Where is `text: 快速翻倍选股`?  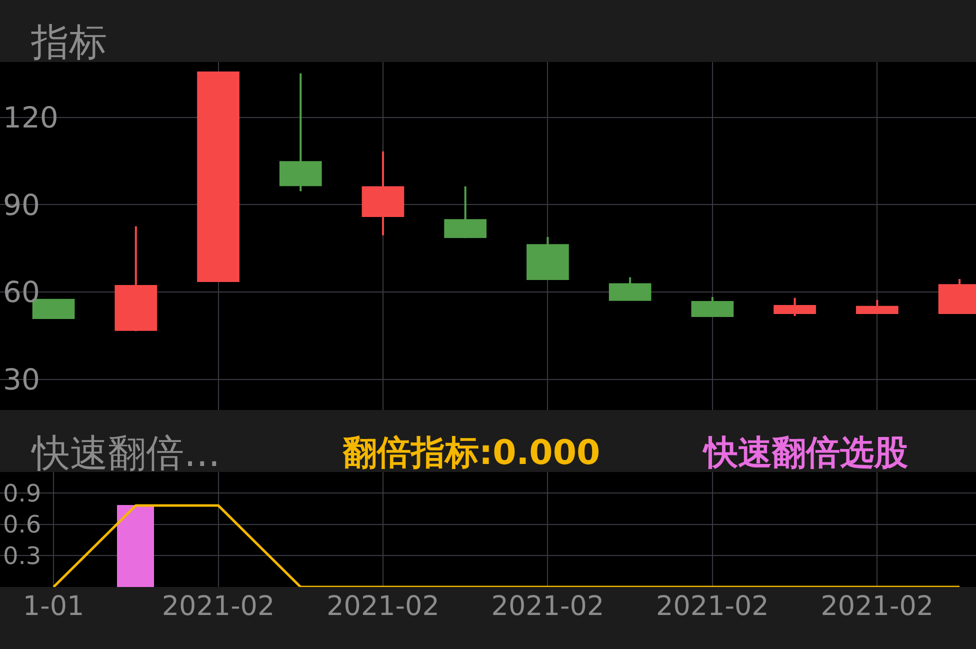
text: 快速翻倍选股 is located at coordinates (805, 453).